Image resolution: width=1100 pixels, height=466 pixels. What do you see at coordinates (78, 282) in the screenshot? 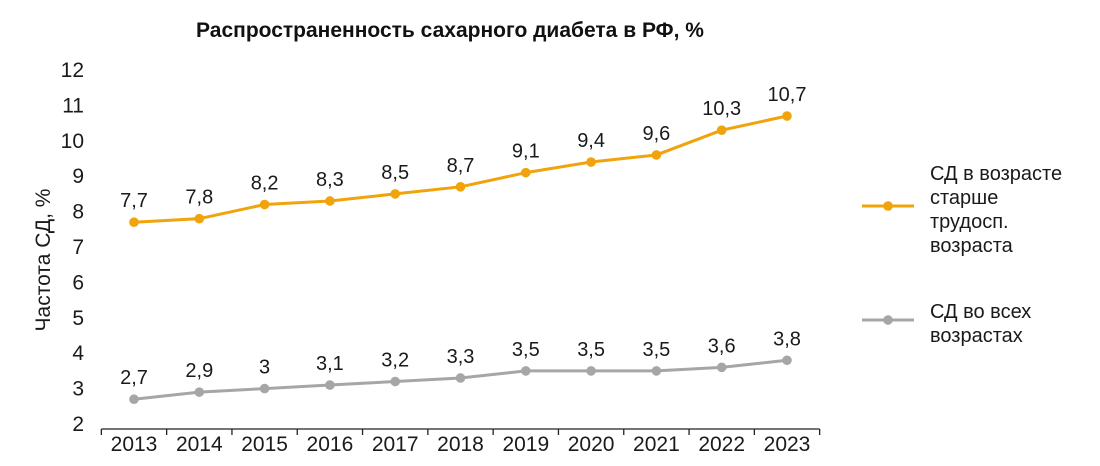
I see `y-tick-label: 6` at bounding box center [78, 282].